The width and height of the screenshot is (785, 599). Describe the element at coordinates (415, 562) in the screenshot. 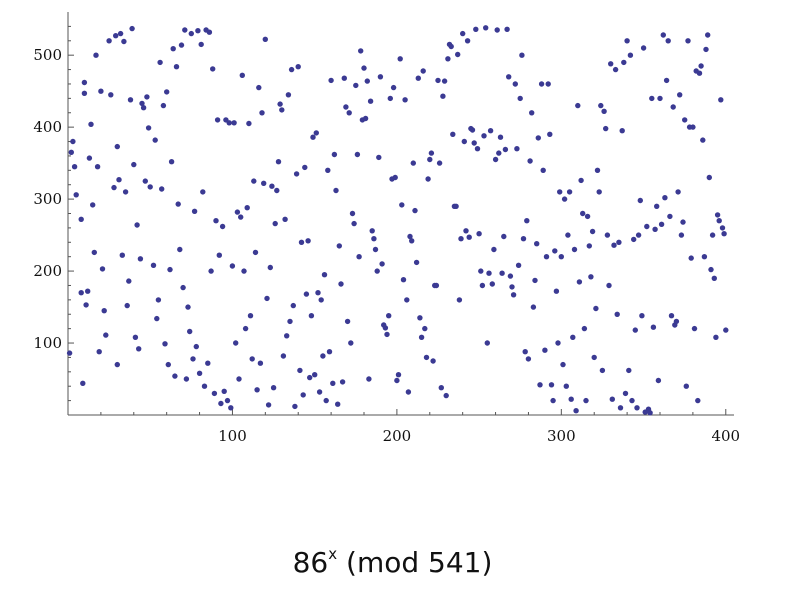

I see `caption-rest: (mod 541)` at that location.